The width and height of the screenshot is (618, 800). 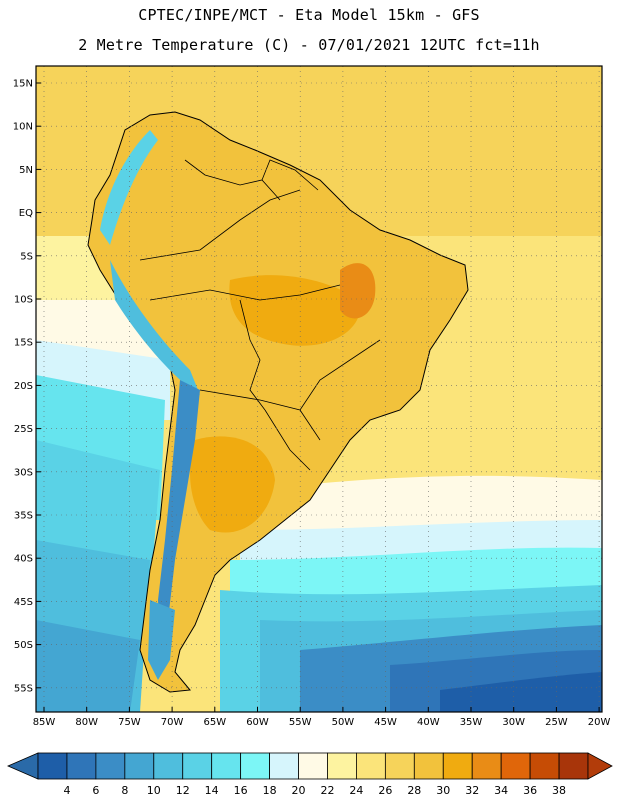 What do you see at coordinates (23, 516) in the screenshot?
I see `lat-label: 35S` at bounding box center [23, 516].